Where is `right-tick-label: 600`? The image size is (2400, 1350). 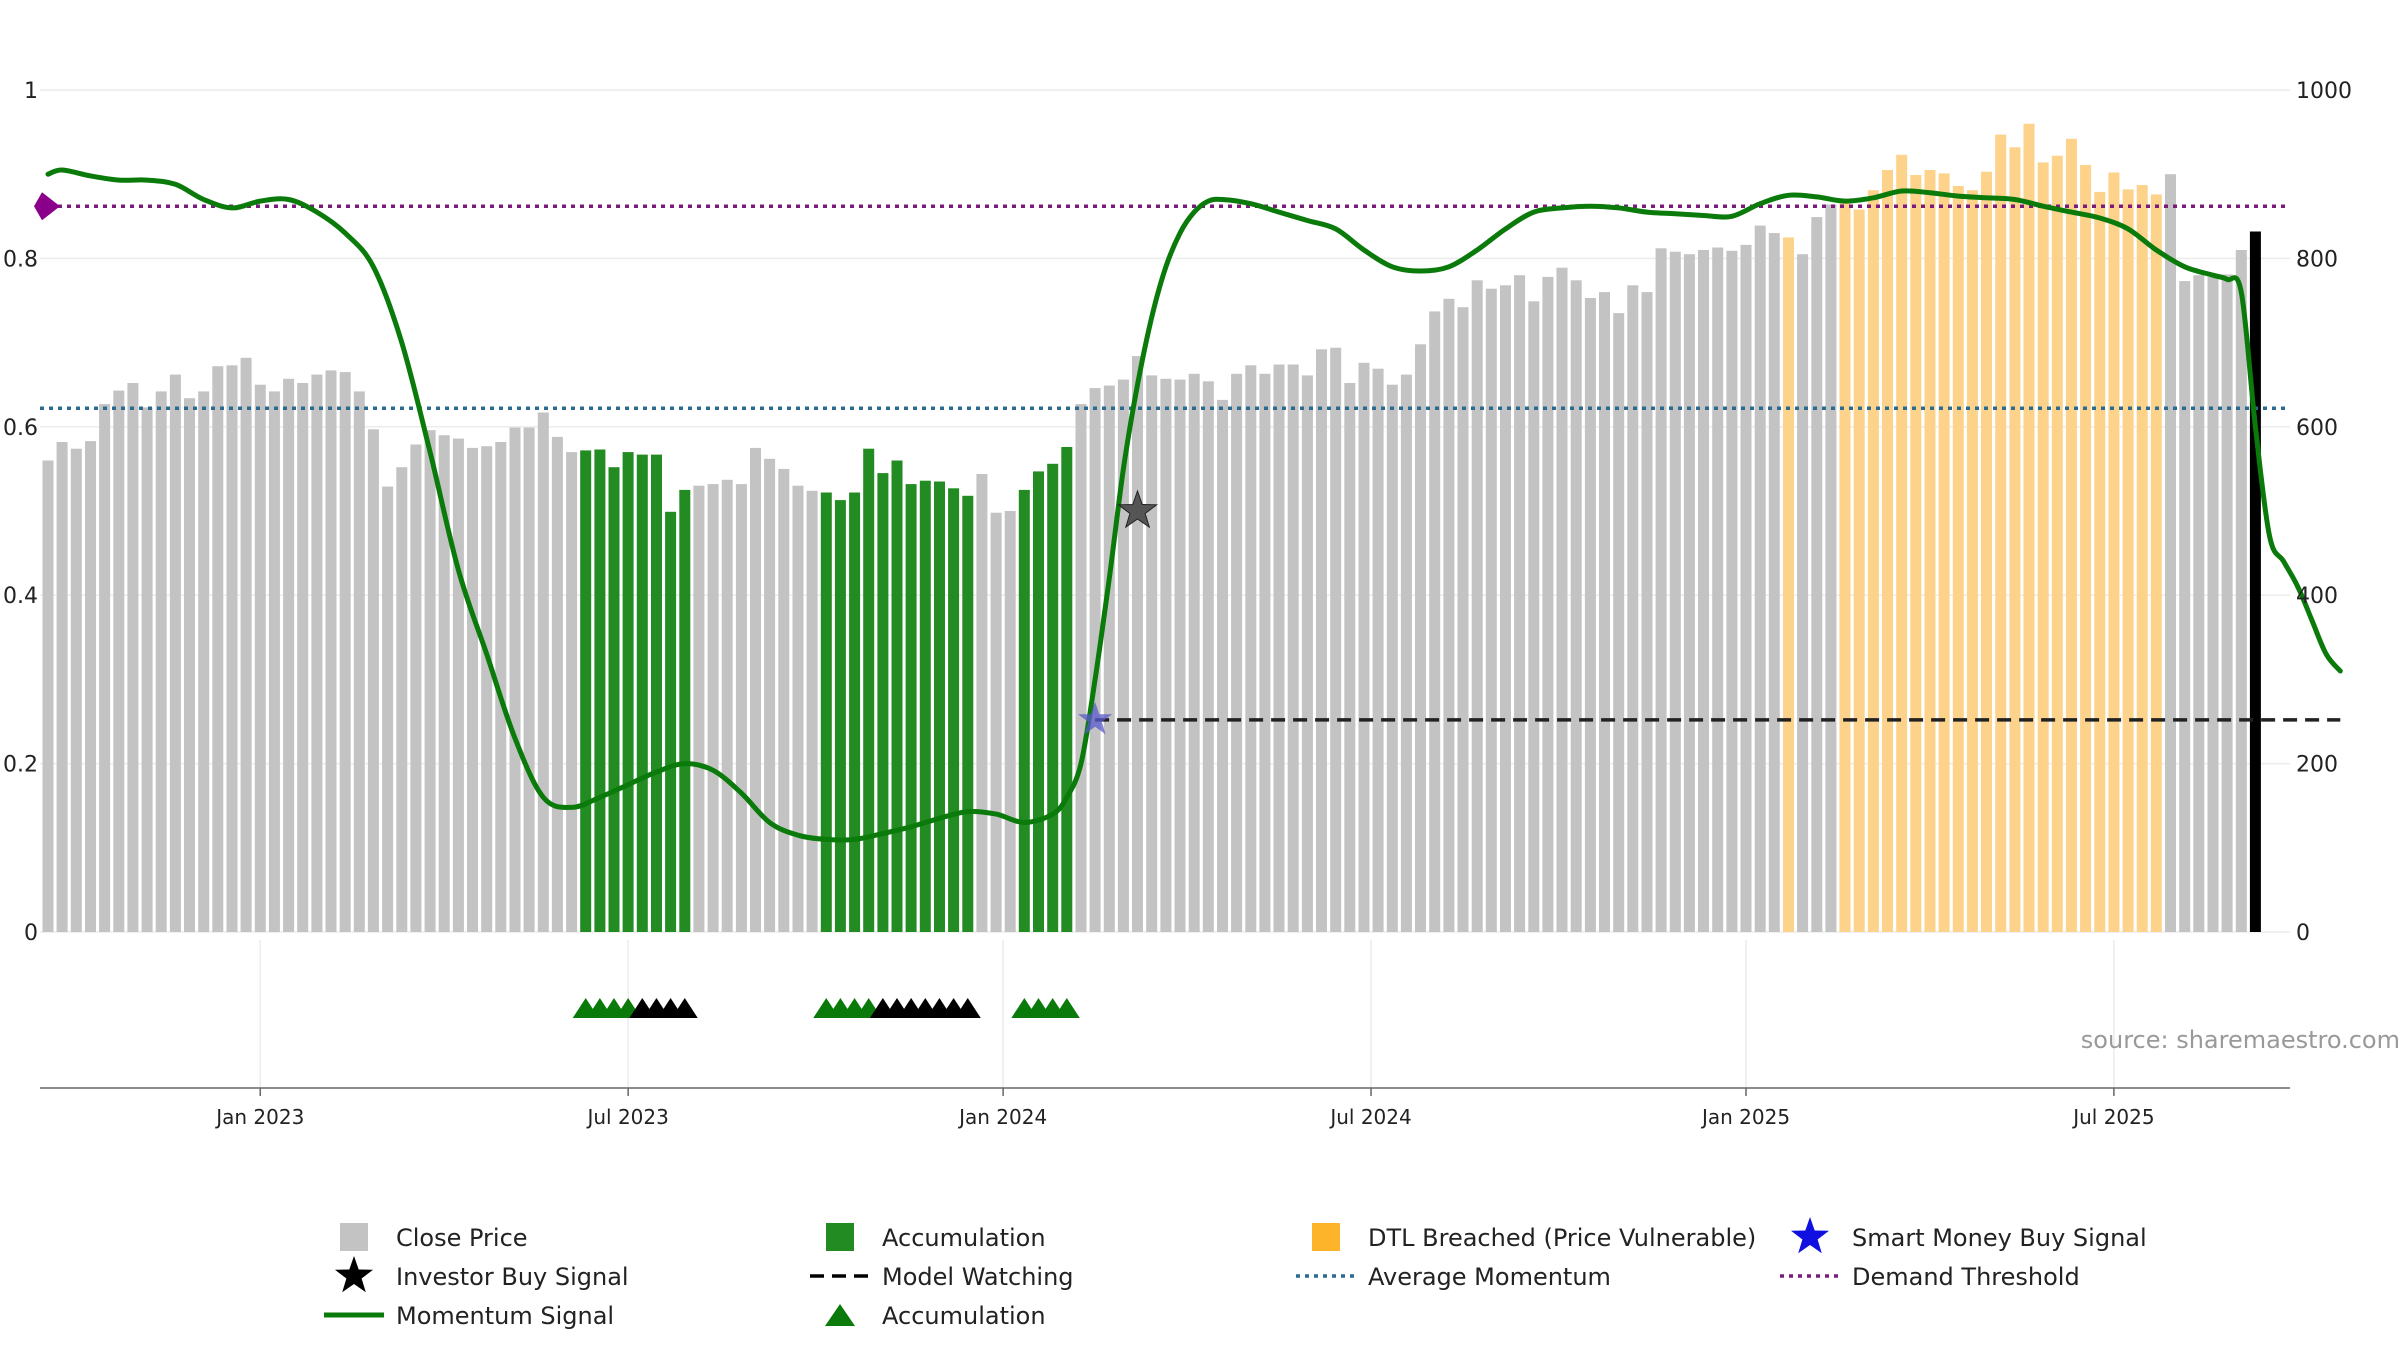 right-tick-label: 600 is located at coordinates (2317, 428).